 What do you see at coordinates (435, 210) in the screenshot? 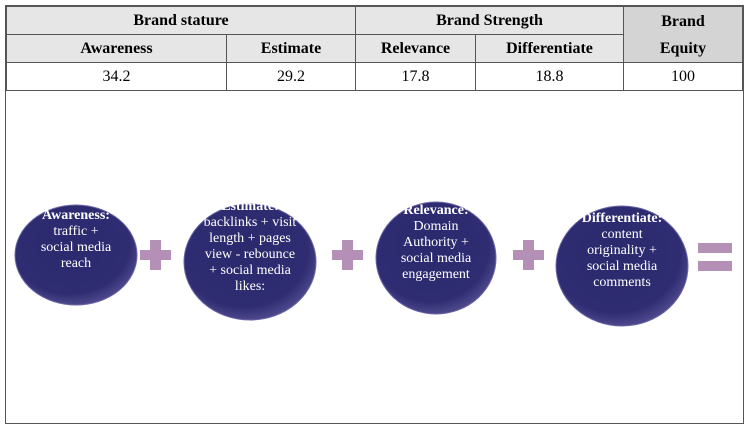
I see `circle-title: Relevance:` at bounding box center [435, 210].